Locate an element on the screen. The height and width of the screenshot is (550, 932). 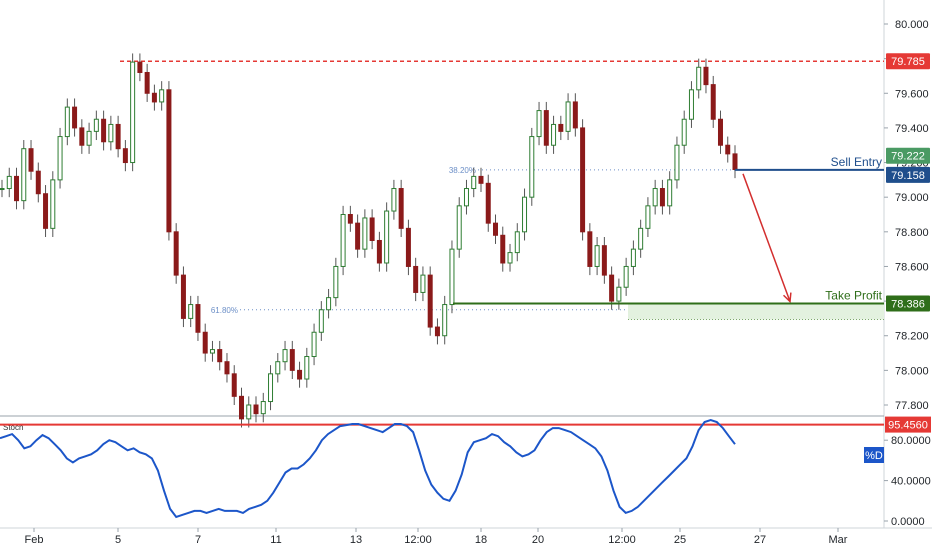
take-profit-shade is located at coordinates (756, 311).